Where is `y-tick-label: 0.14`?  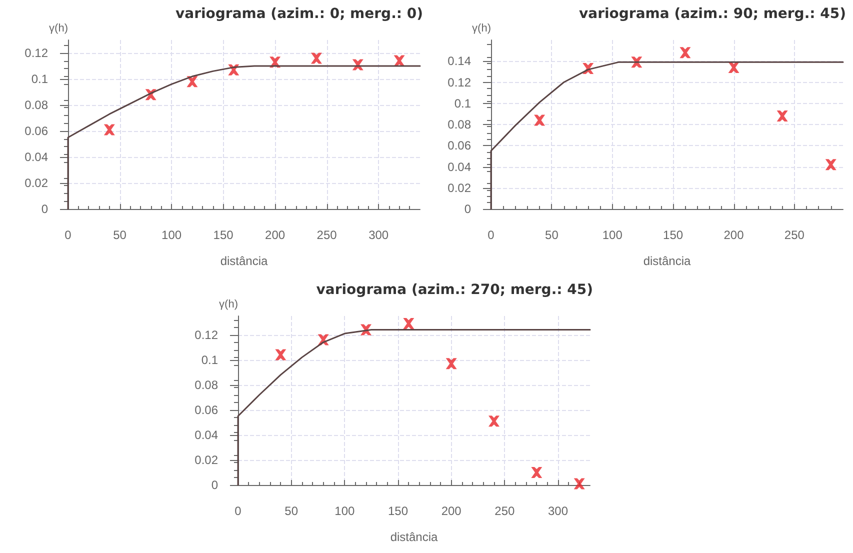 y-tick-label: 0.14 is located at coordinates (460, 61).